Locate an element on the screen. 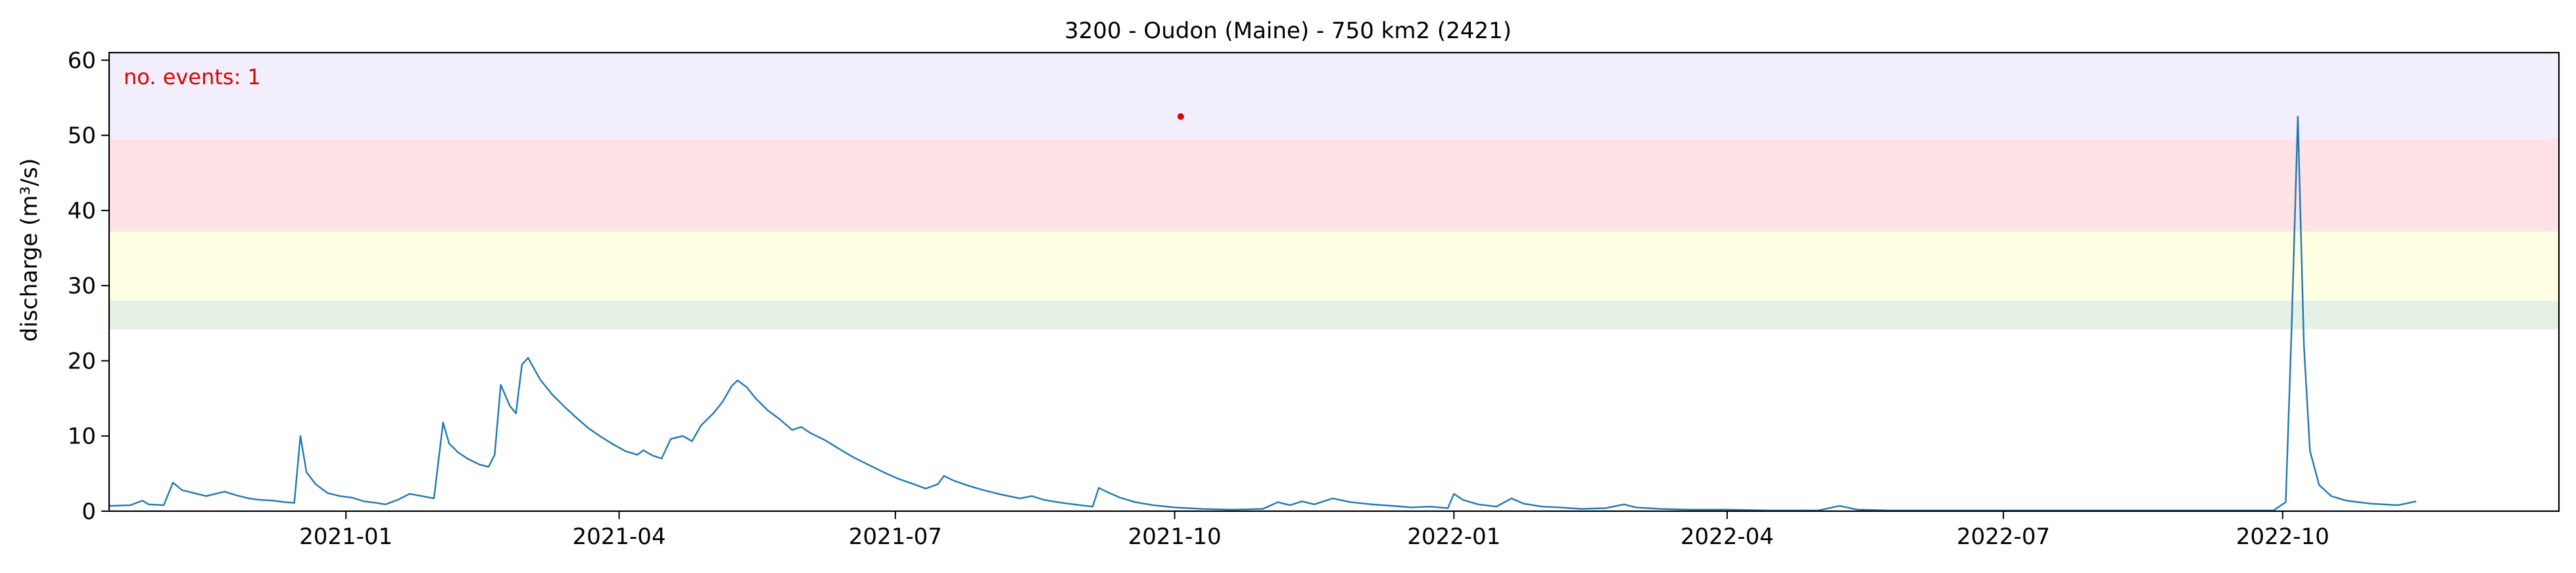 Image resolution: width=2576 pixels, height=573 pixels. x-tick-label: 2021-07 is located at coordinates (896, 537).